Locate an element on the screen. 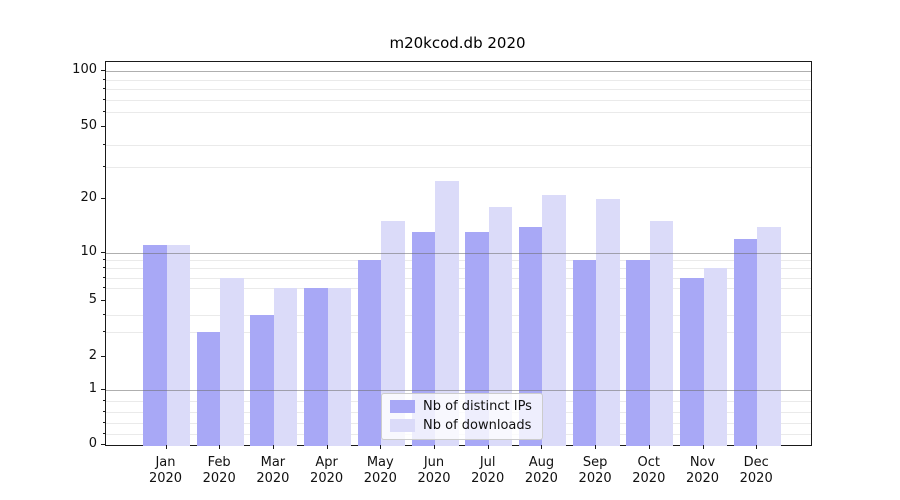 Image resolution: width=900 pixels, height=500 pixels. y-tick-label: 100 is located at coordinates (84, 69).